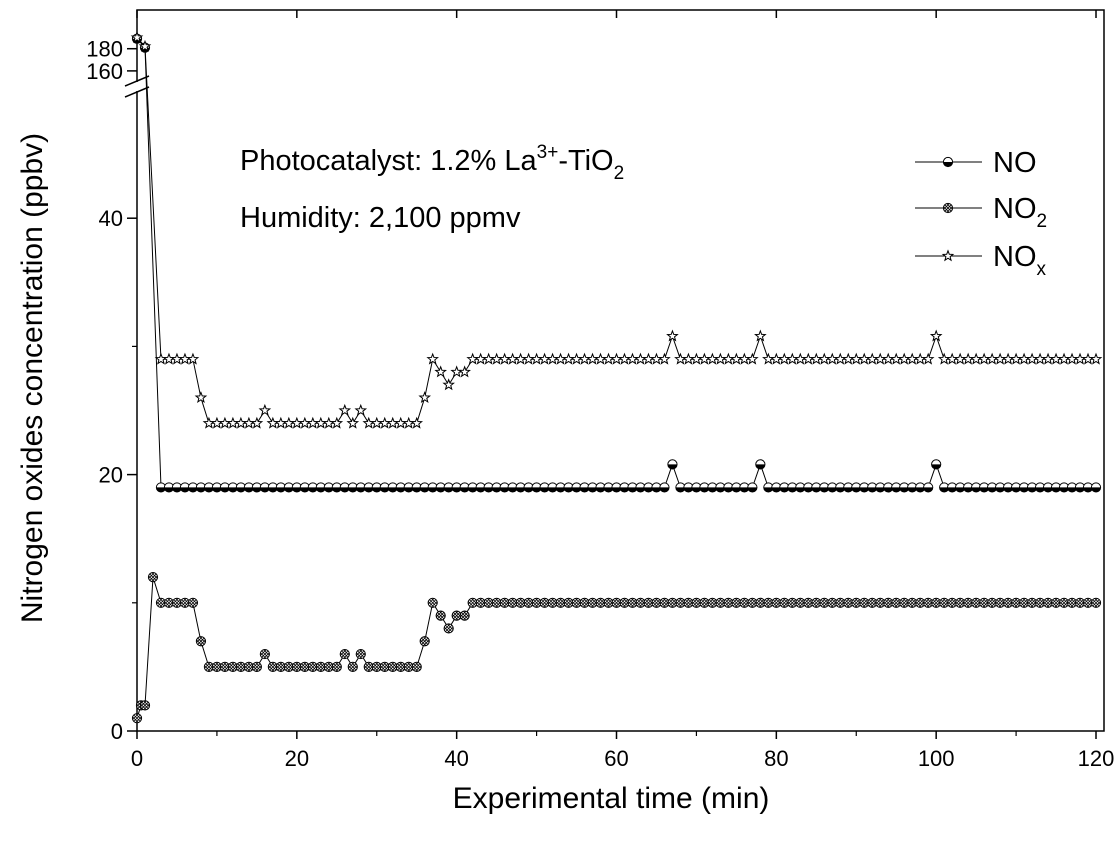  Describe the element at coordinates (1020, 212) in the screenshot. I see `legend-label: NO2` at that location.